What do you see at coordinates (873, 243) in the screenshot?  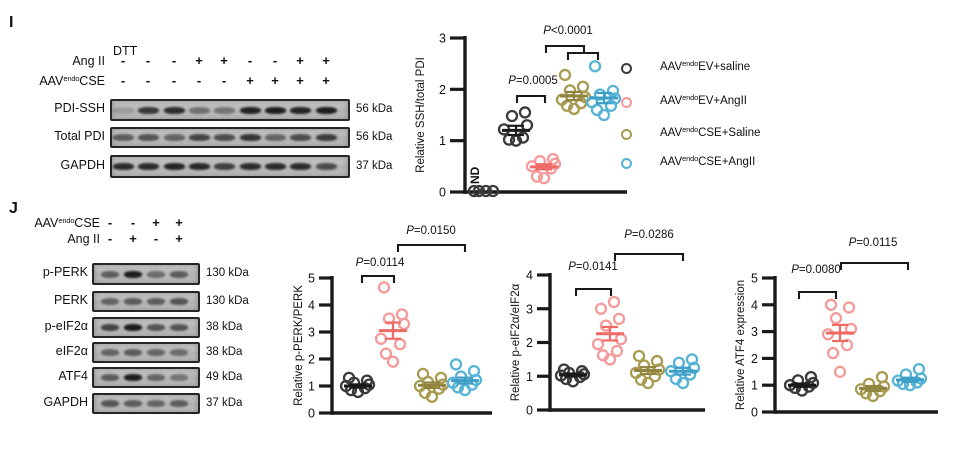 I see `p-value-label: P=0.0115` at bounding box center [873, 243].